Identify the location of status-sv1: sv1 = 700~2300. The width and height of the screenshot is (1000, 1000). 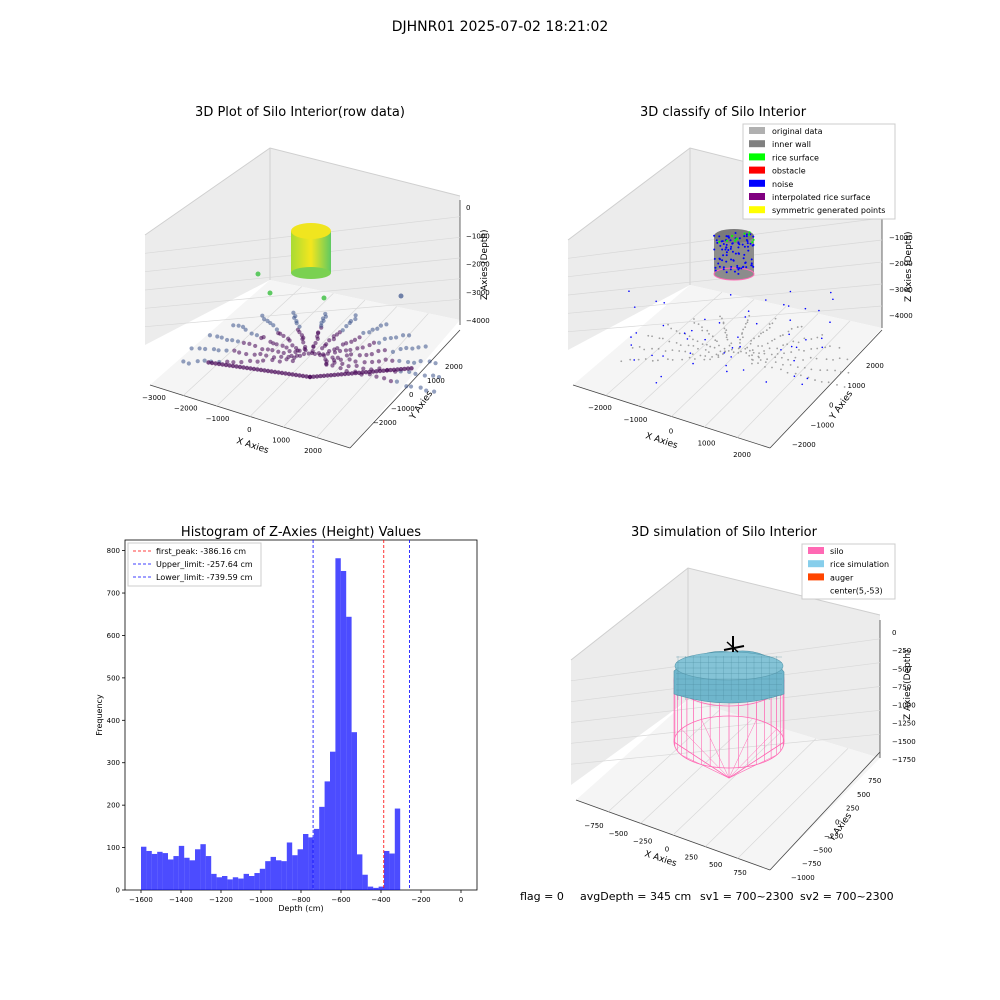
(747, 896).